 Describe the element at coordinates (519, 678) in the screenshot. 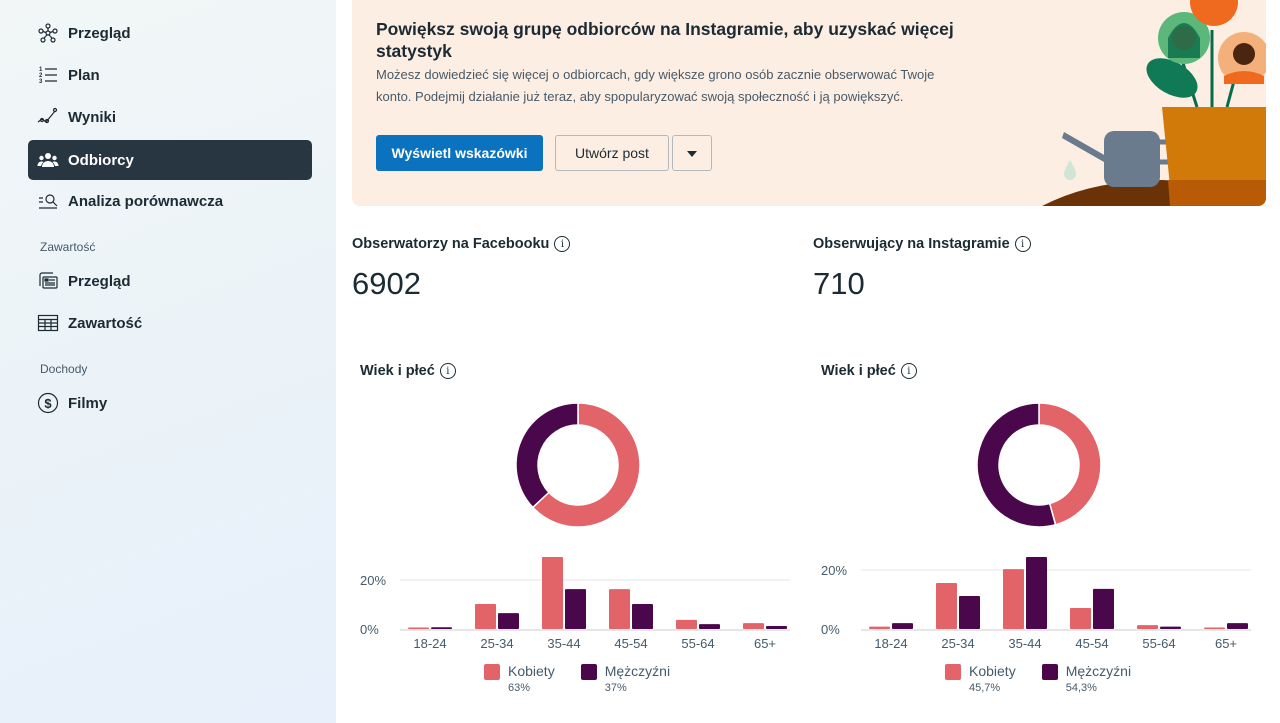

I see `legend-item-women: Kobiety 63%` at that location.